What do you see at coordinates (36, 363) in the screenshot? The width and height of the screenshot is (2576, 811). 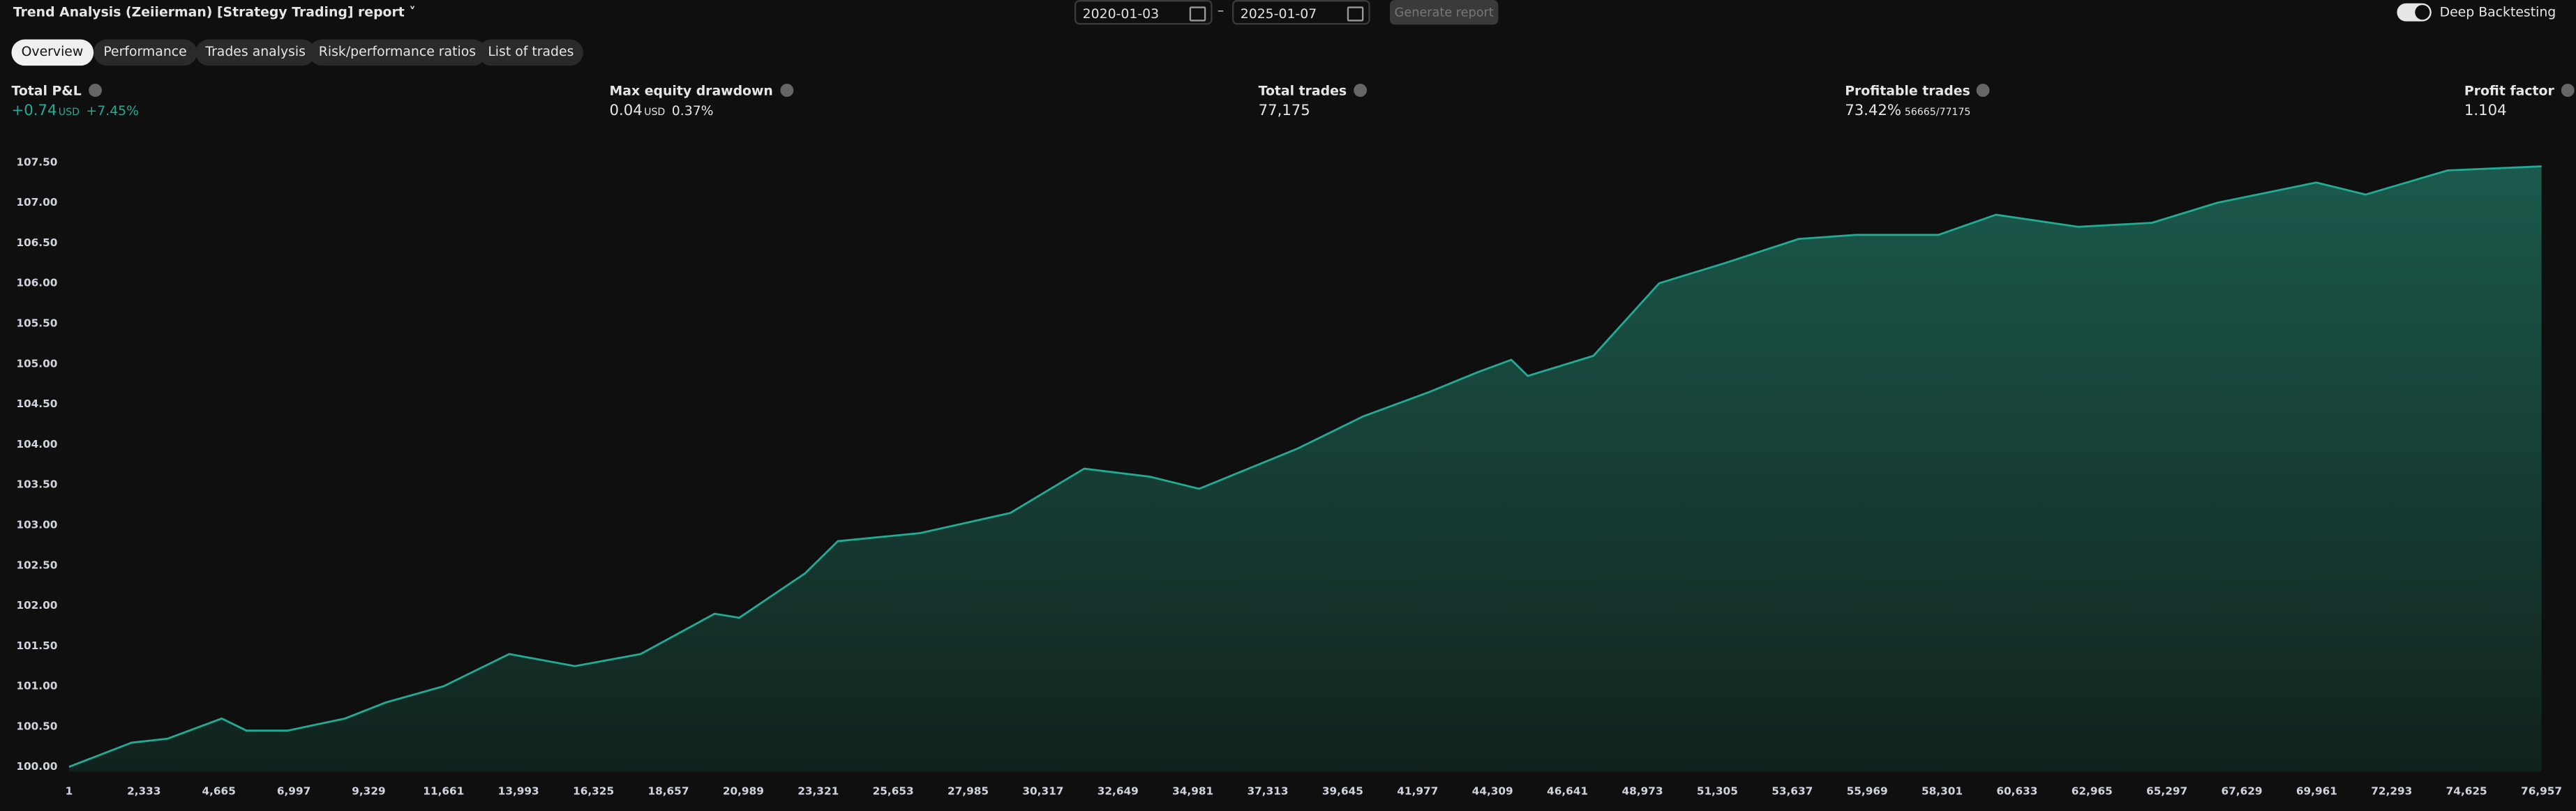 I see `y-tick-label: 105.00` at bounding box center [36, 363].